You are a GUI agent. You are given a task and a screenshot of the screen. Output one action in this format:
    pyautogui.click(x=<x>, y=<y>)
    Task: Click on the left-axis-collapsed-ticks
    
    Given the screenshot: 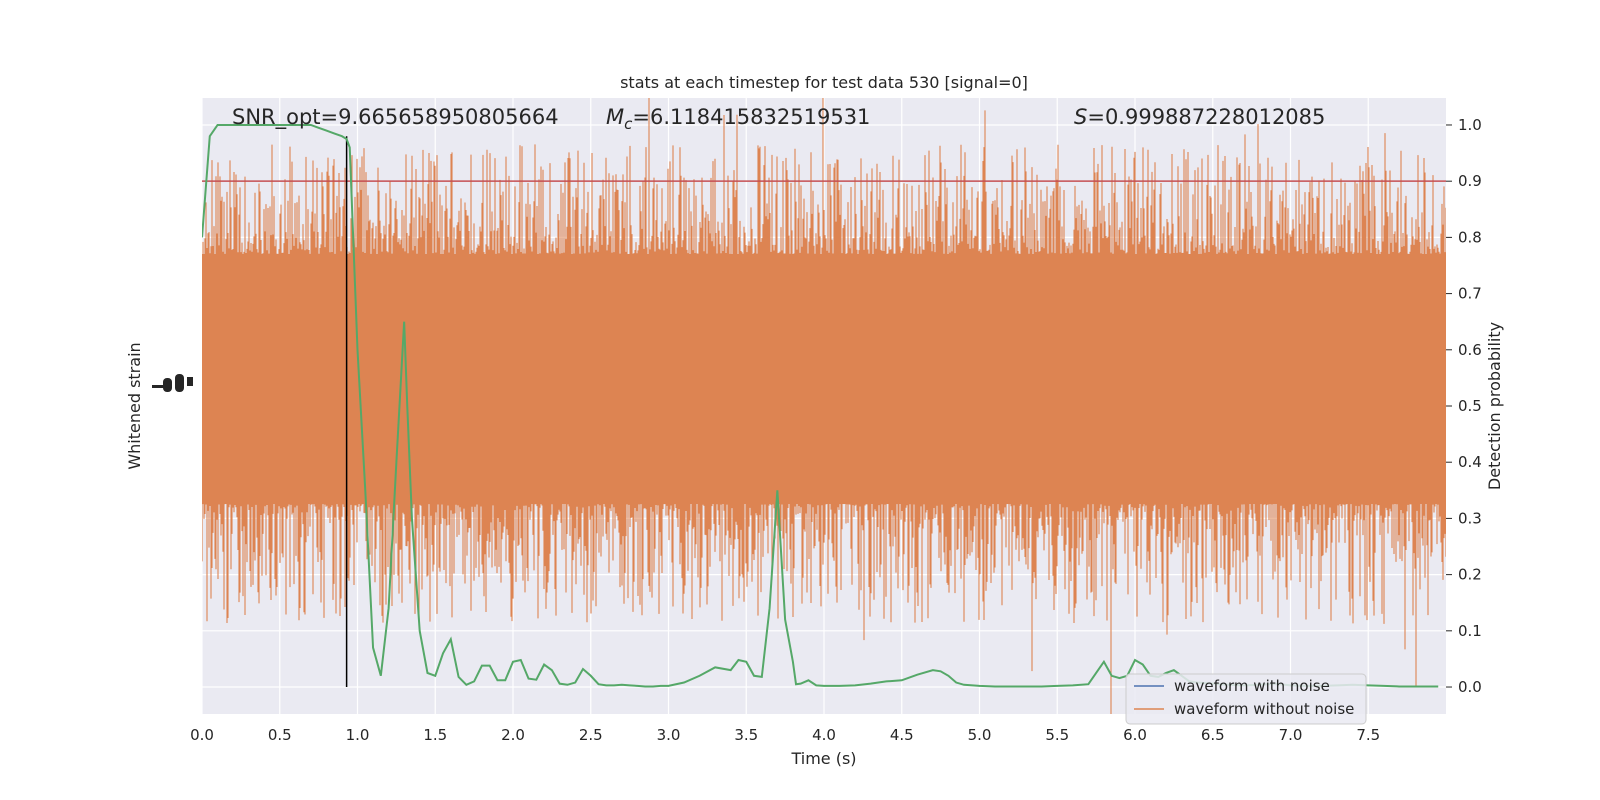 What is the action you would take?
    pyautogui.click(x=172, y=383)
    